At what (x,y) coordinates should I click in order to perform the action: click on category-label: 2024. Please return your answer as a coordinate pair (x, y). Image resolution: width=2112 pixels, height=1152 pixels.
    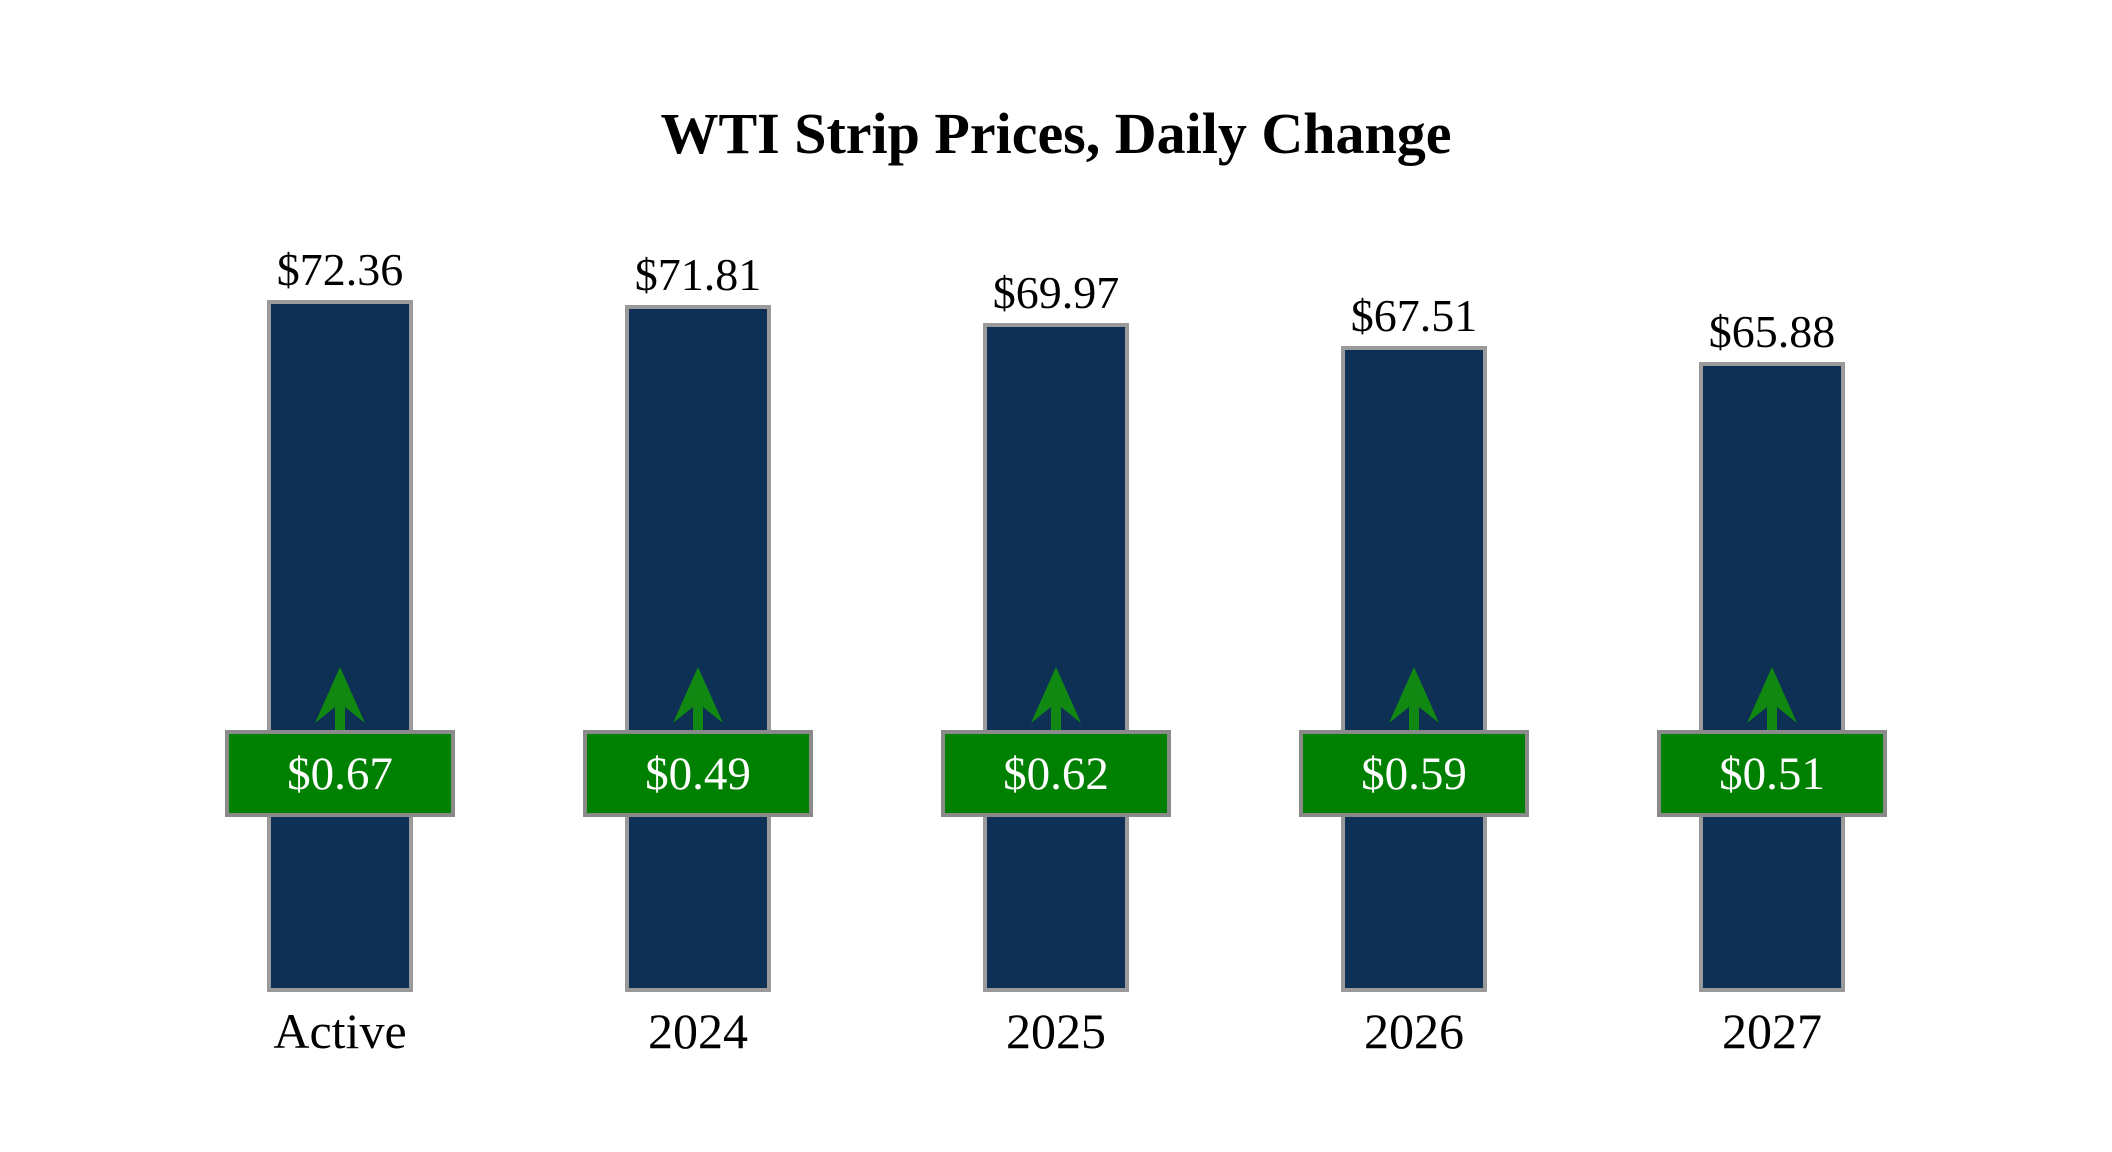
    Looking at the image, I should click on (698, 1031).